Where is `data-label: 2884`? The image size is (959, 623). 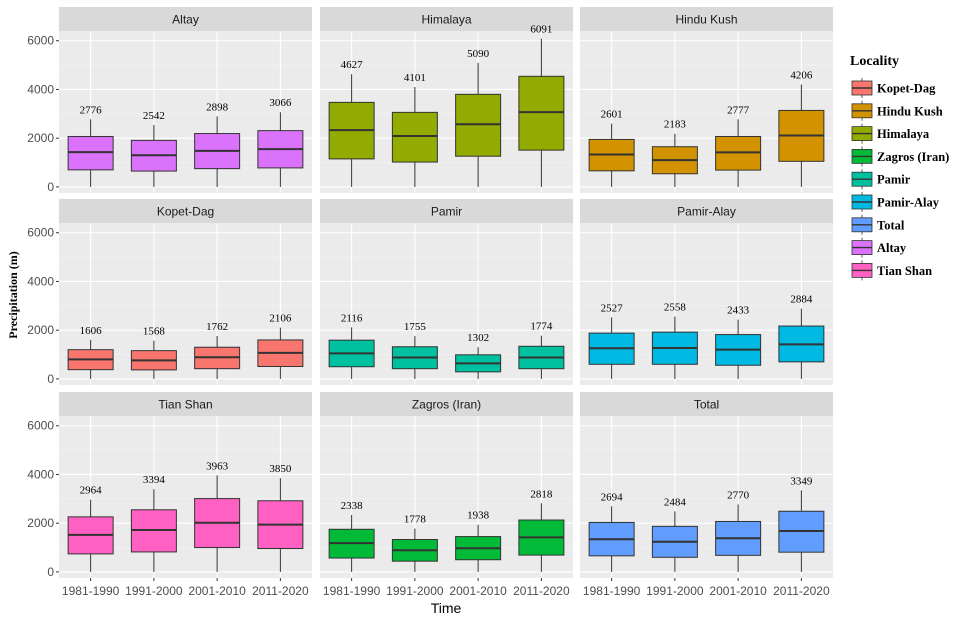 data-label: 2884 is located at coordinates (801, 300).